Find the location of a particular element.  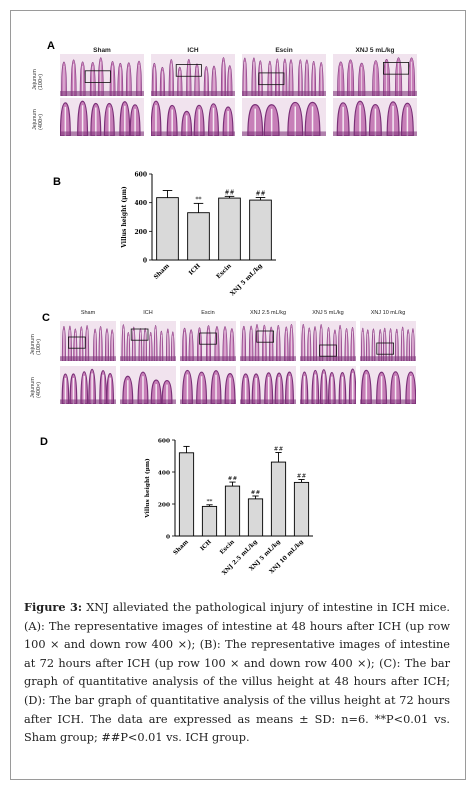

tile-title: XNJ 2.5 mL/kg is located at coordinates (268, 313).